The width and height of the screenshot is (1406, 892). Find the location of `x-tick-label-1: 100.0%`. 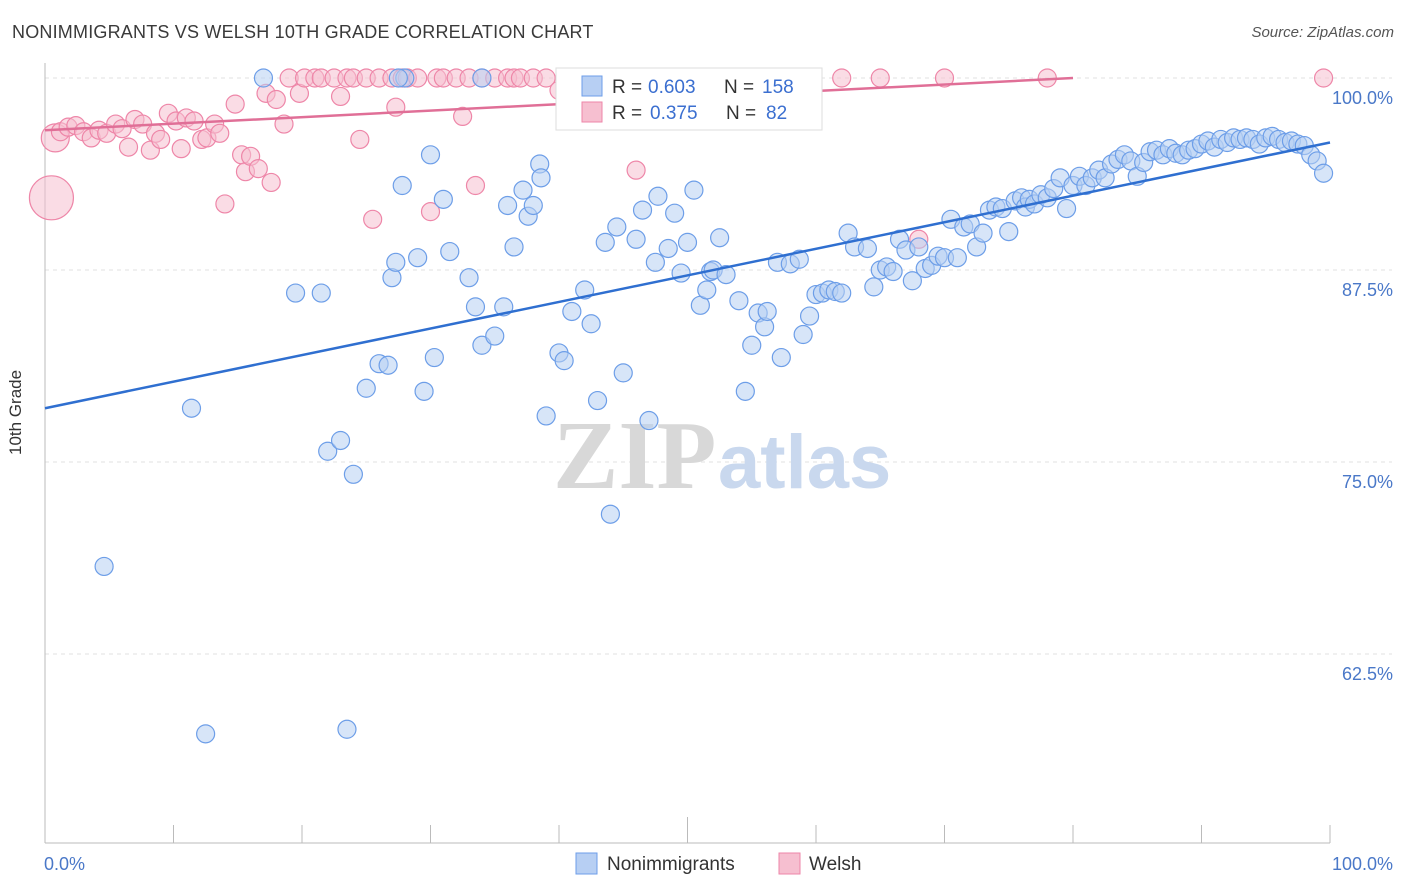

x-tick-label-1: 100.0% is located at coordinates (1362, 864).